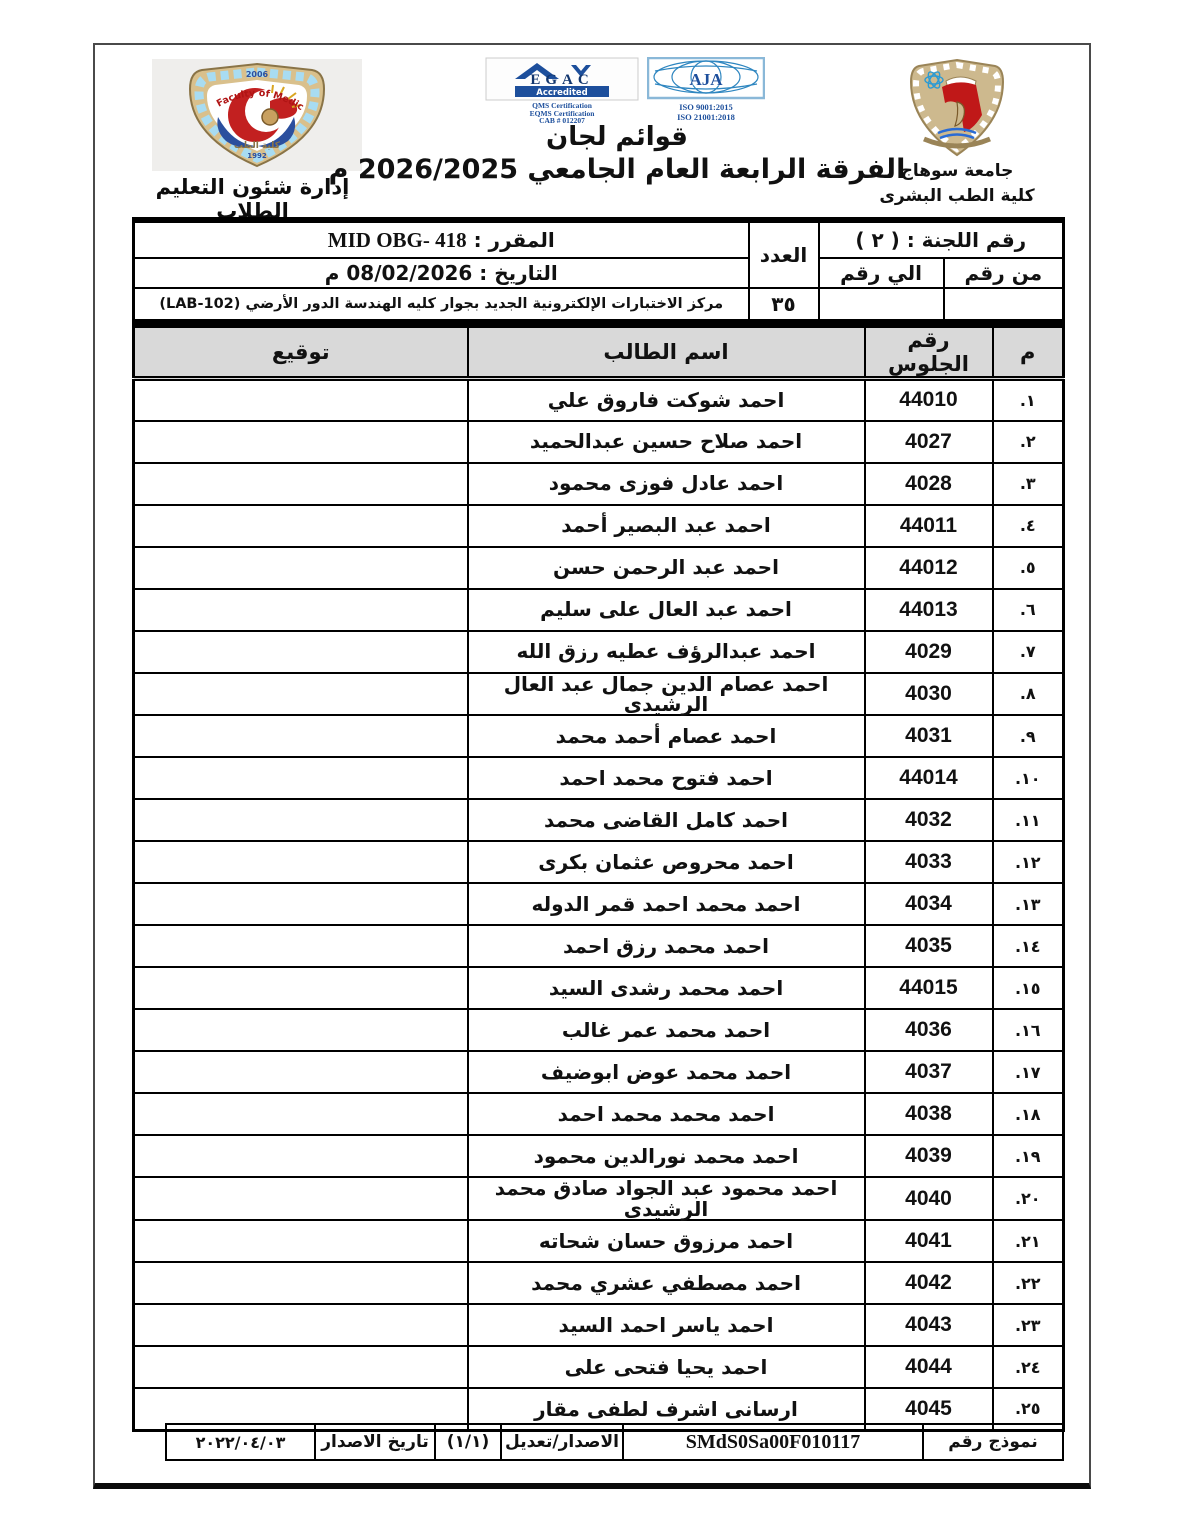 This screenshot has width=1187, height=1536. I want to click on count-label-cell: العدد, so click(783, 254).